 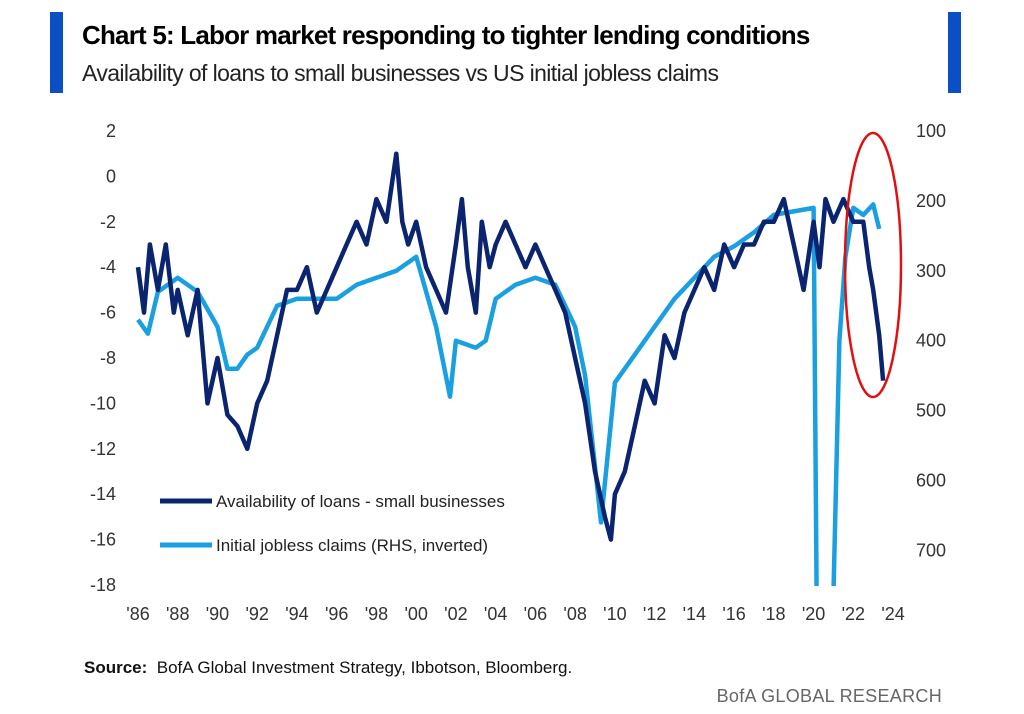 I want to click on y-tick-label: -8, so click(x=108, y=358).